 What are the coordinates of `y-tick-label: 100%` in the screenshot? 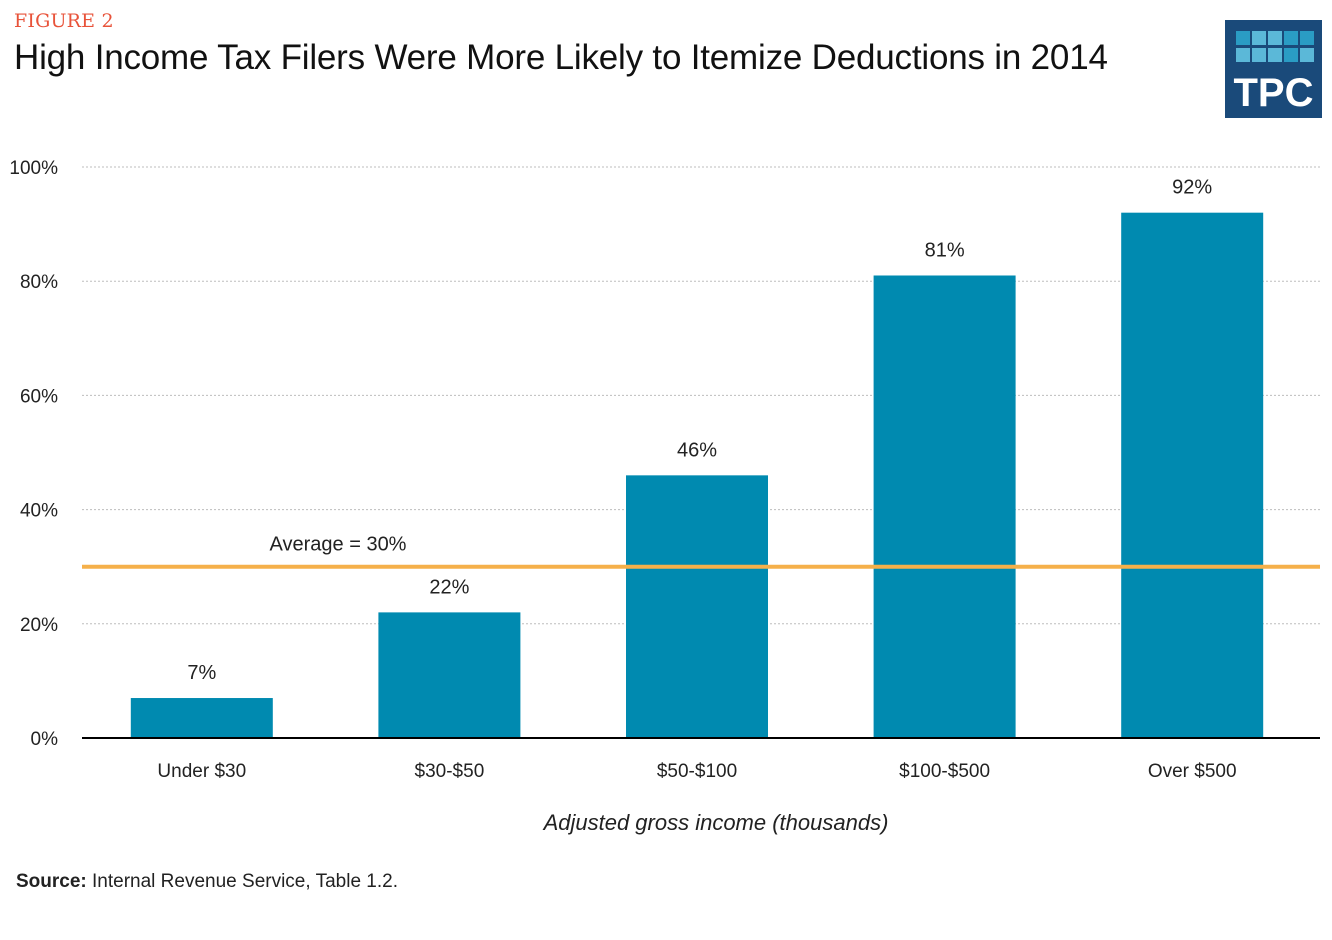 It's located at (33, 168).